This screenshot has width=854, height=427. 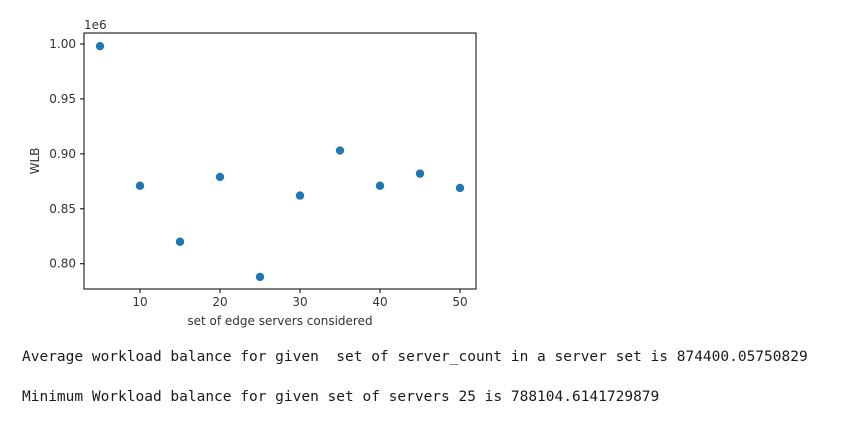 I want to click on y-axis-ticks: 0.80 0.85 0.90 0.95 1.00, so click(x=66, y=154).